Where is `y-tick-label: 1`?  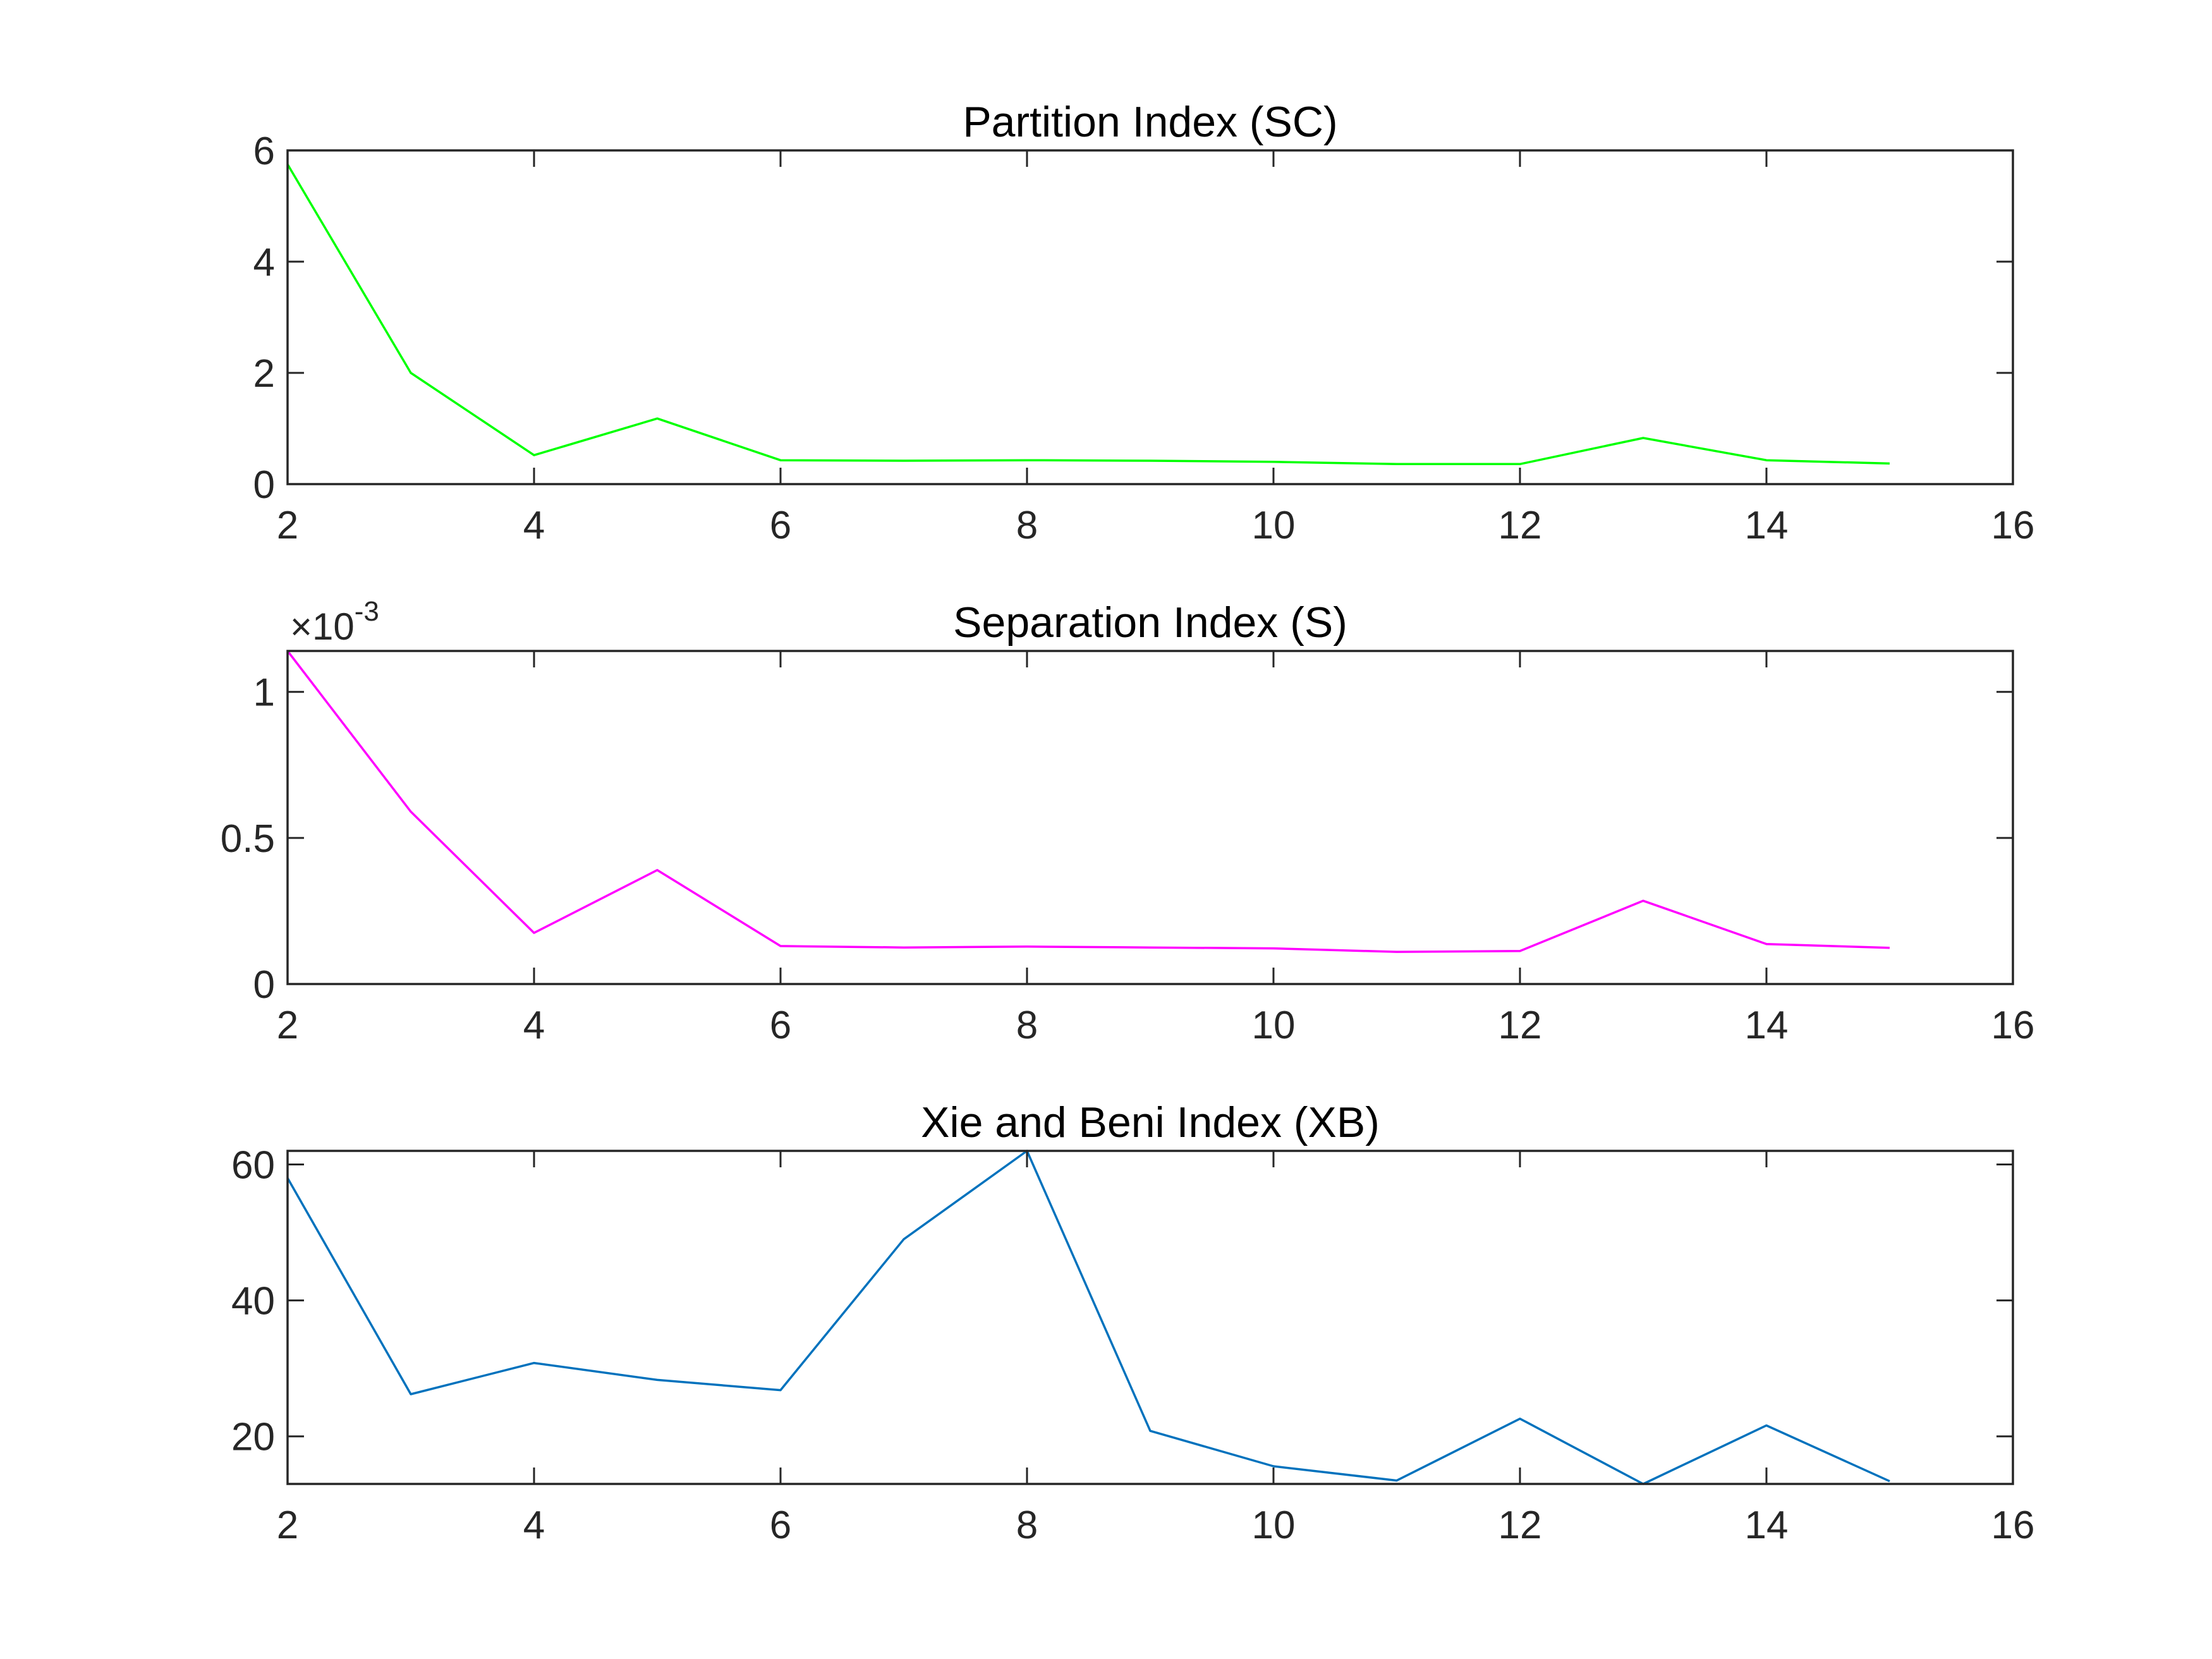
y-tick-label: 1 is located at coordinates (264, 693).